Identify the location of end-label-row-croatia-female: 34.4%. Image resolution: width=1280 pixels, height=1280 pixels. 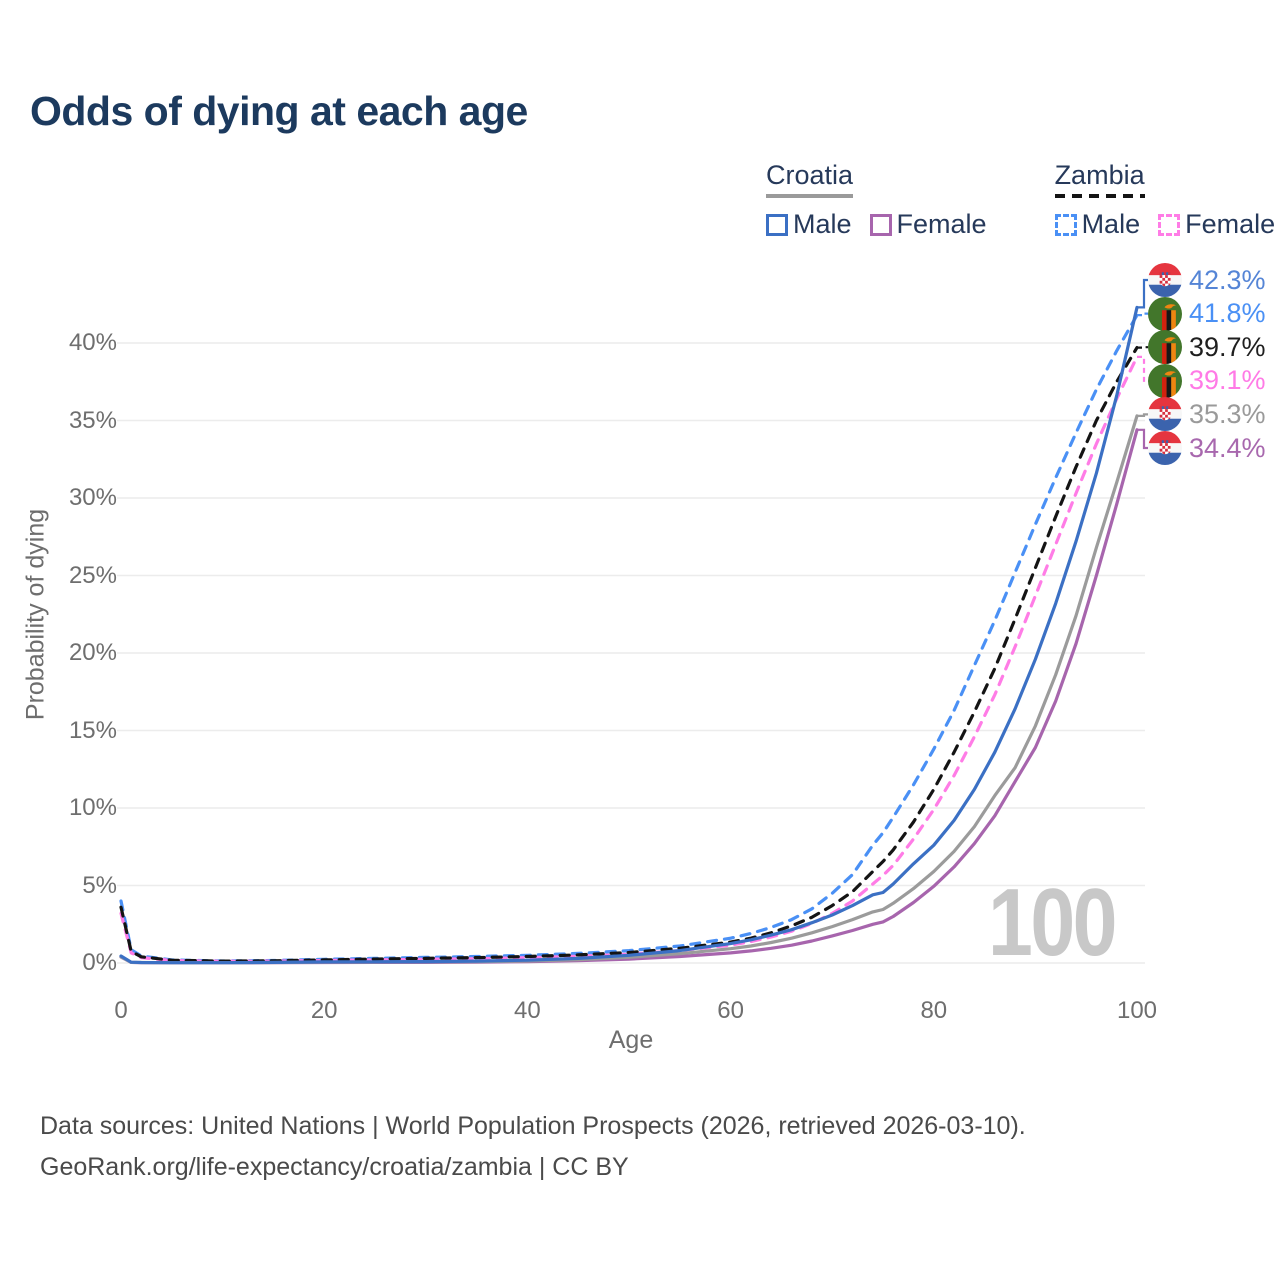
(1207, 448).